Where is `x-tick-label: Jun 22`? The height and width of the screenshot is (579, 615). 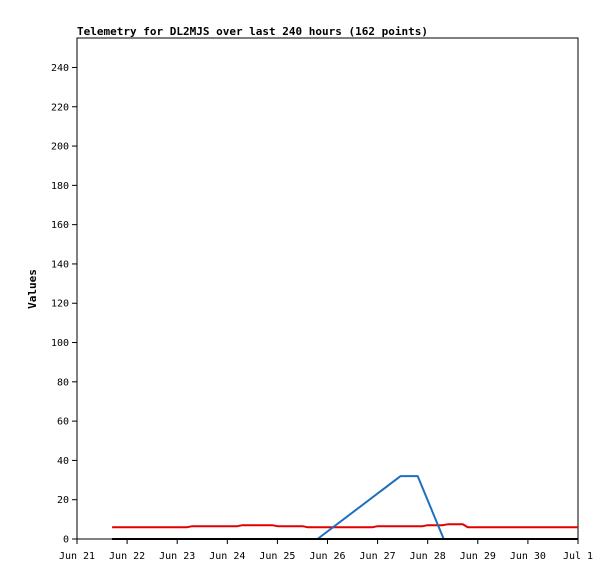 x-tick-label: Jun 22 is located at coordinates (127, 556).